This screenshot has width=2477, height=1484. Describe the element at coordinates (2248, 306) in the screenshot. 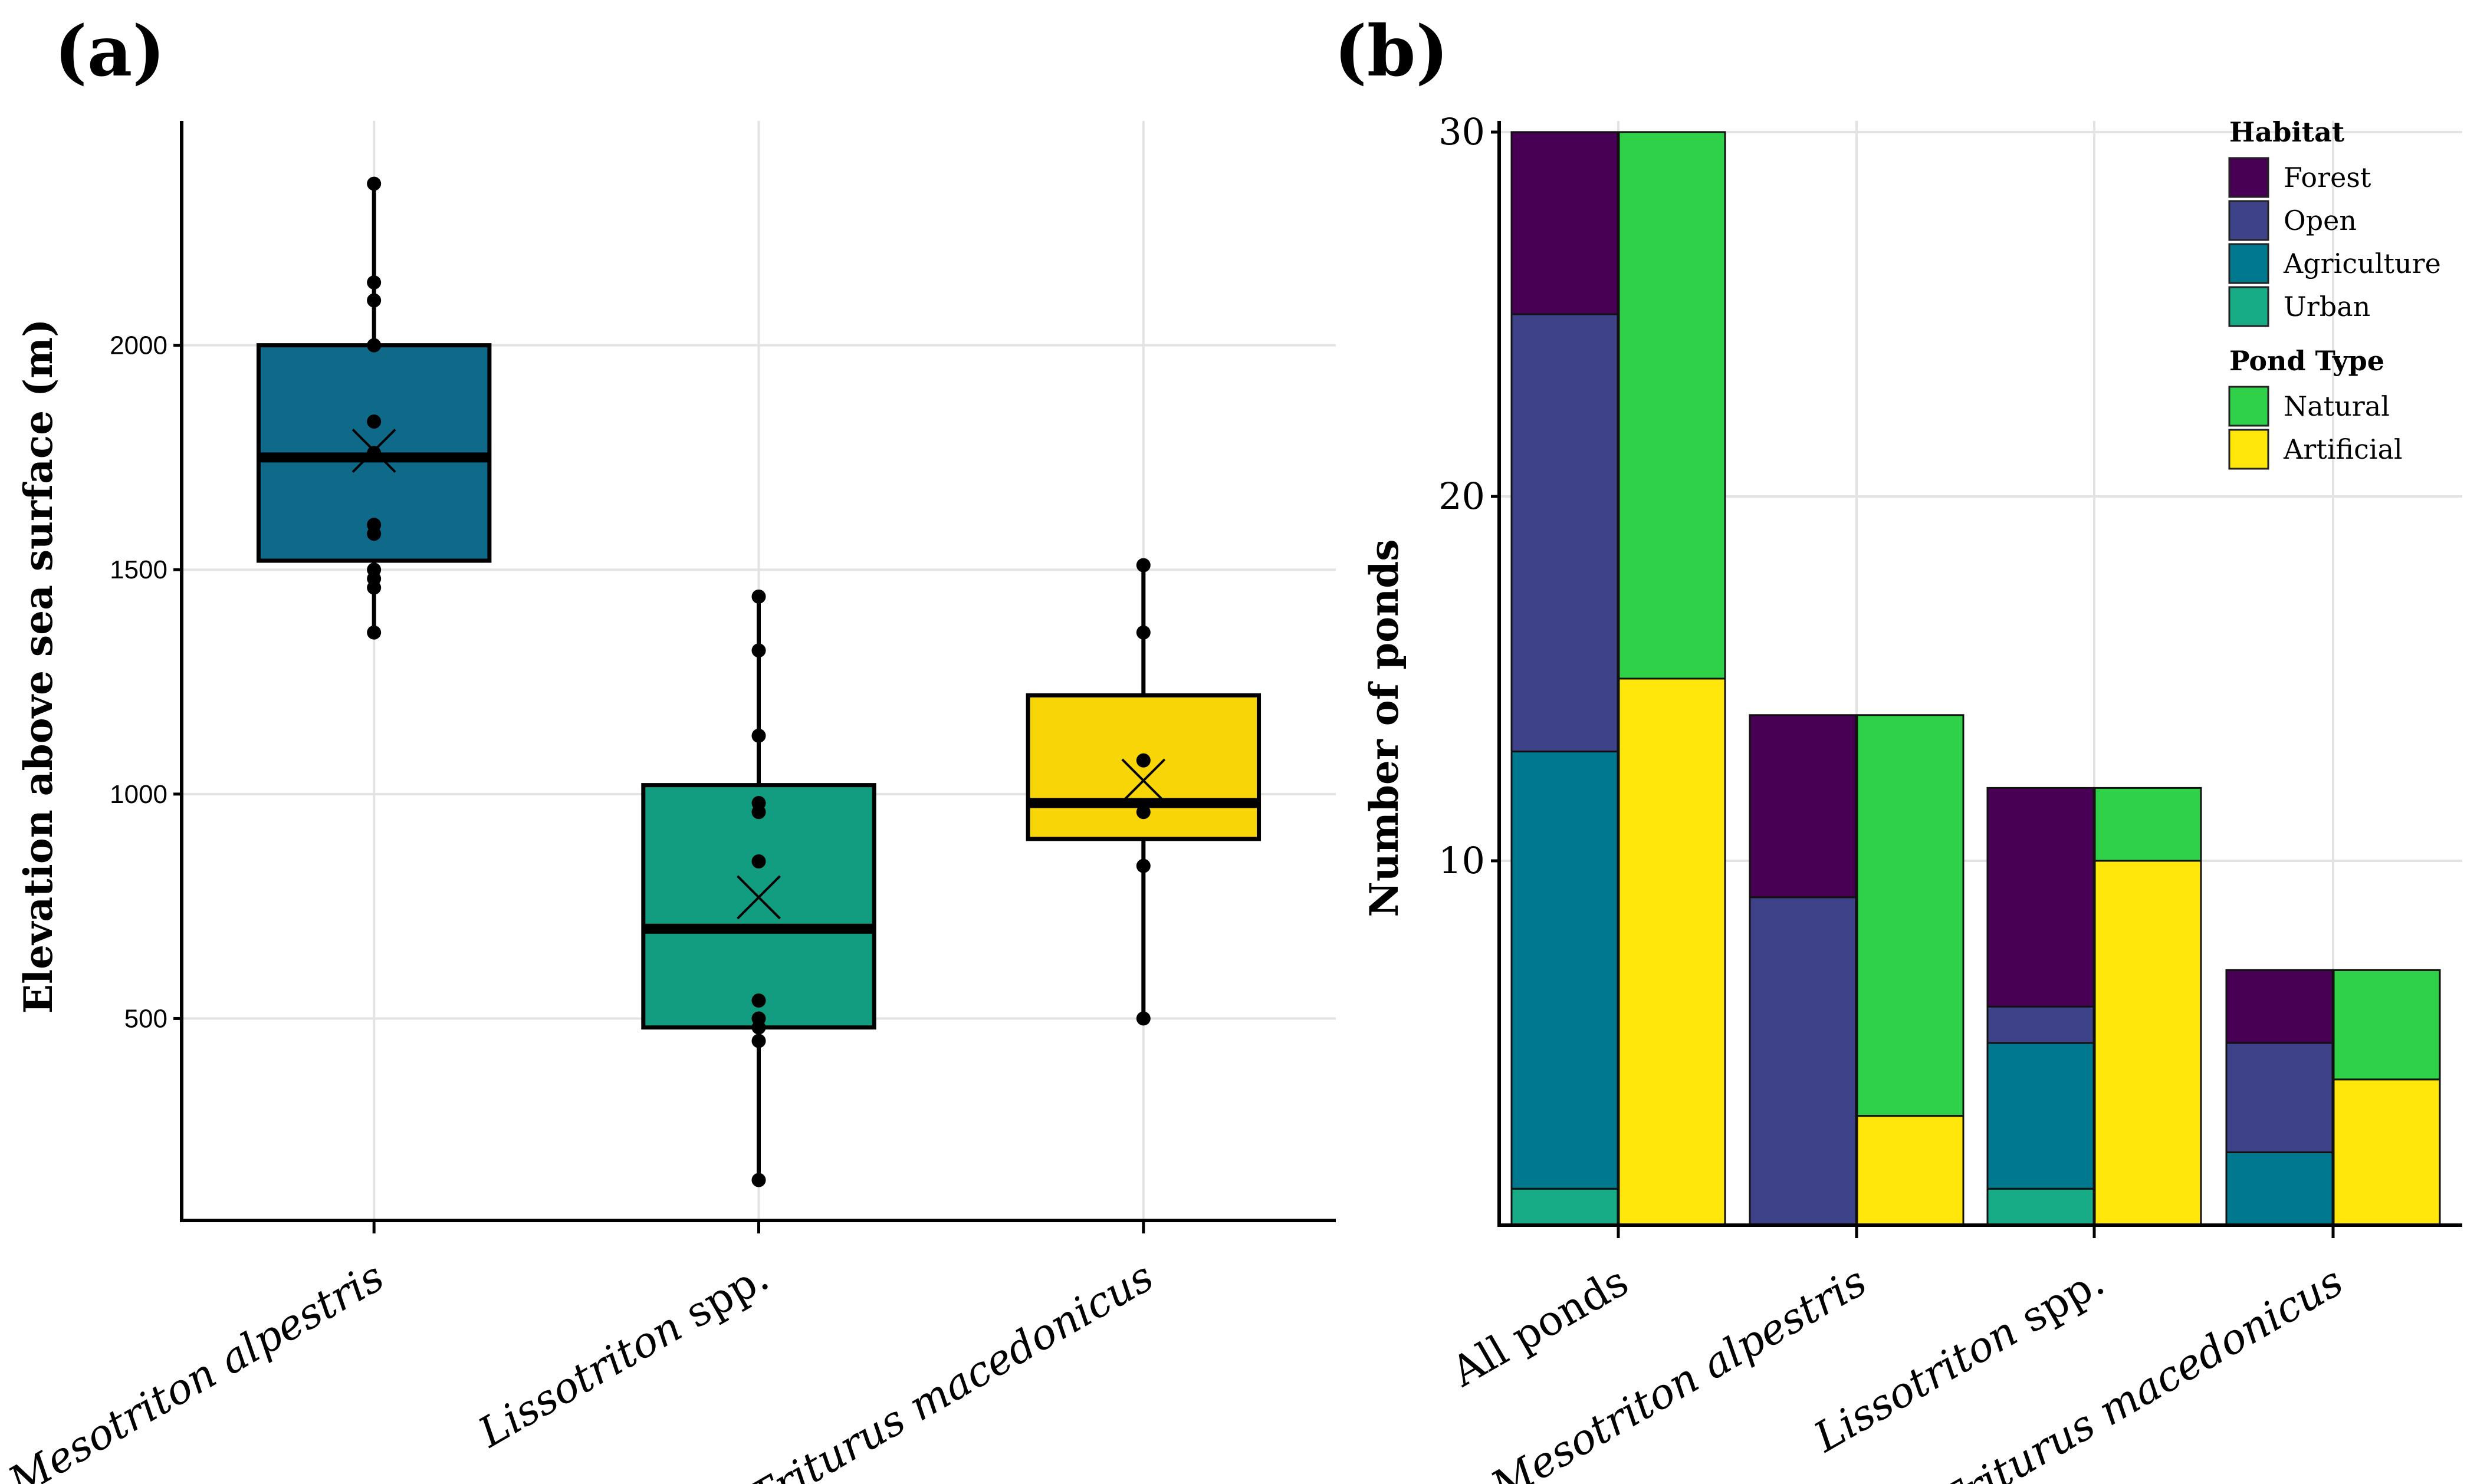

I see `legend-swatch-urban` at that location.